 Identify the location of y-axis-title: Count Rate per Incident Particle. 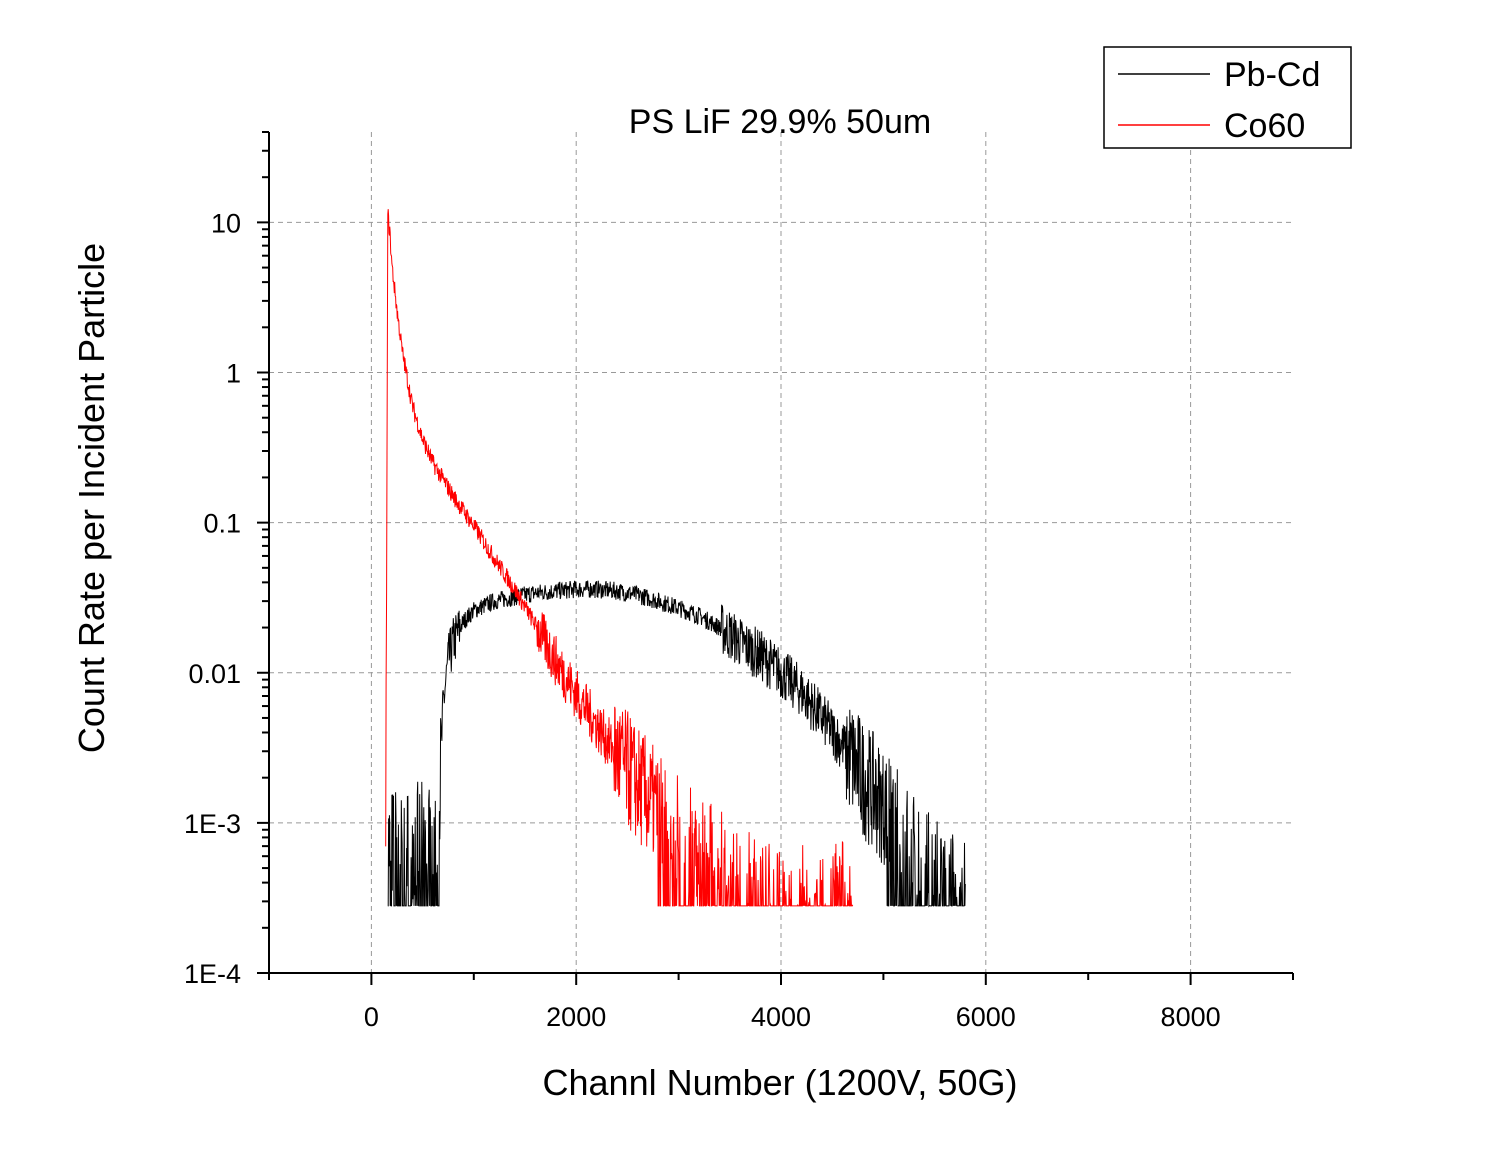
(91, 498).